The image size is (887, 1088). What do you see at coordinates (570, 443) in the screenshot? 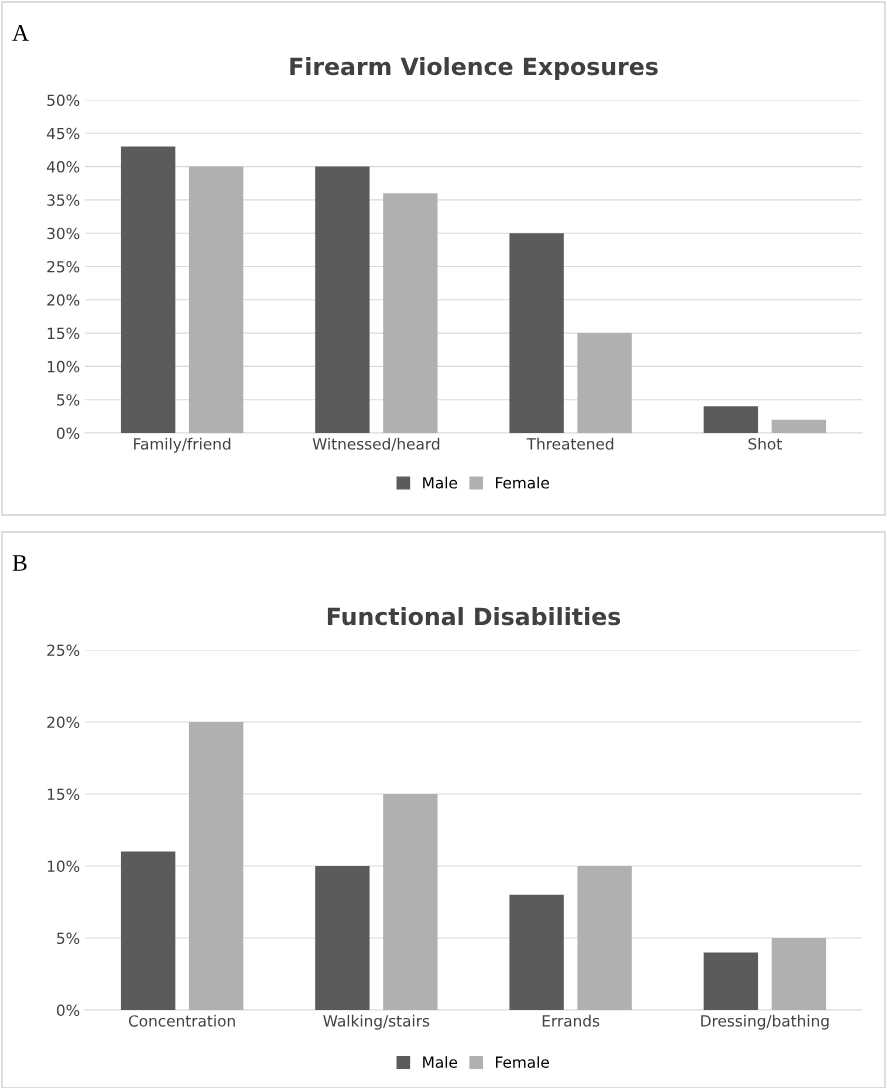
I see `x-tick-label: Threatened` at bounding box center [570, 443].